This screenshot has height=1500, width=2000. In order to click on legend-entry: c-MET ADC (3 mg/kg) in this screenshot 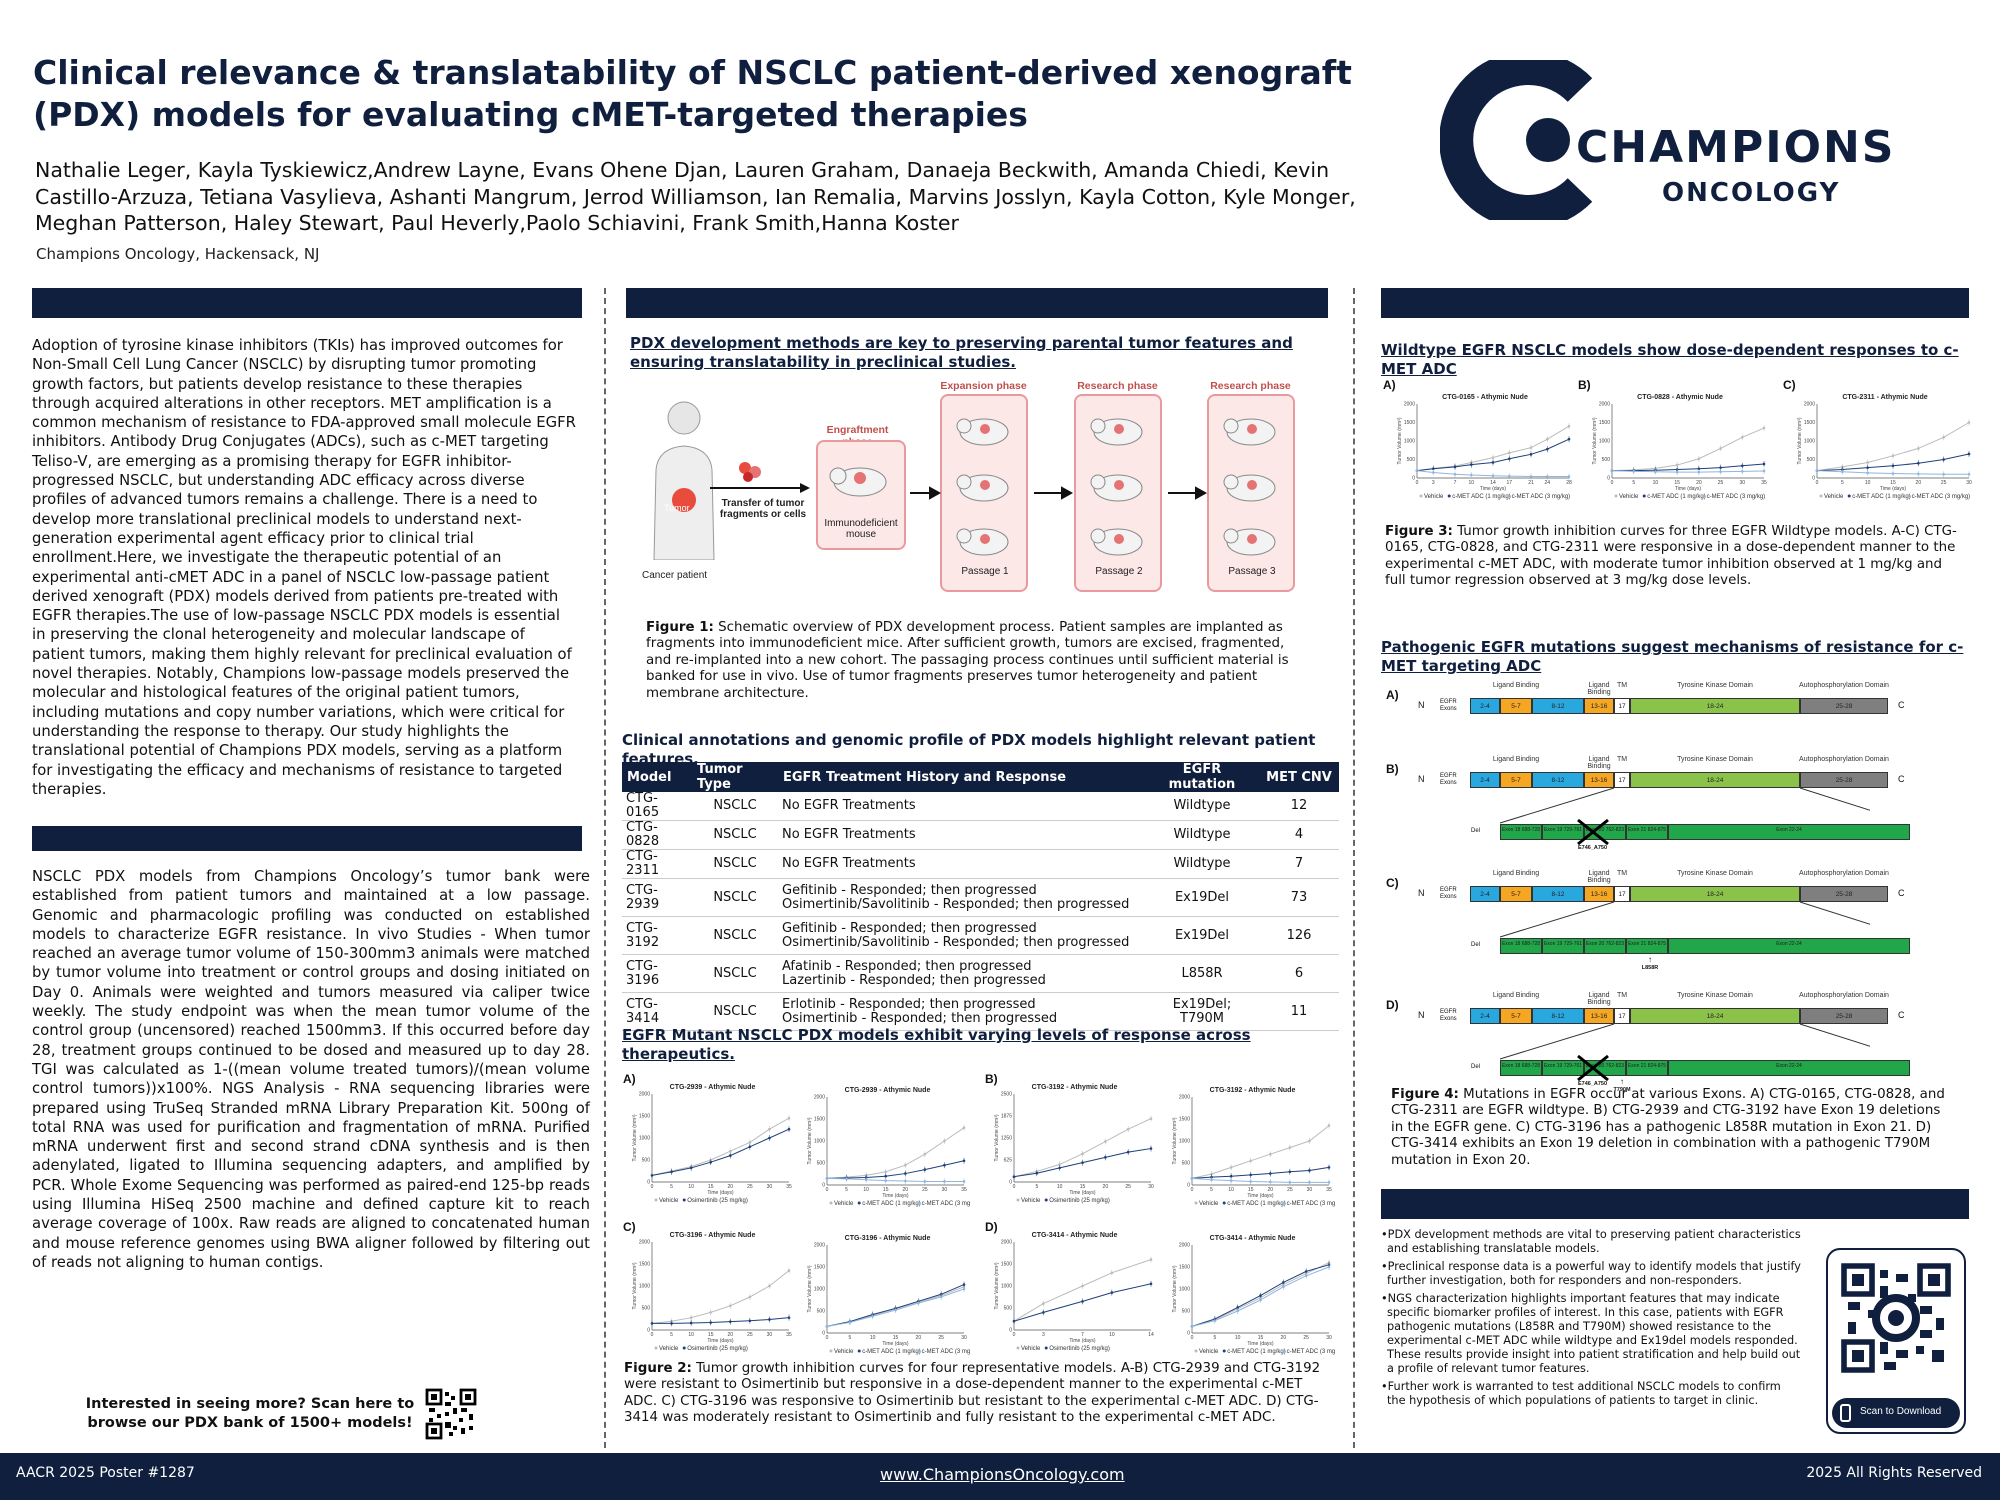, I will do `click(946, 1352)`.